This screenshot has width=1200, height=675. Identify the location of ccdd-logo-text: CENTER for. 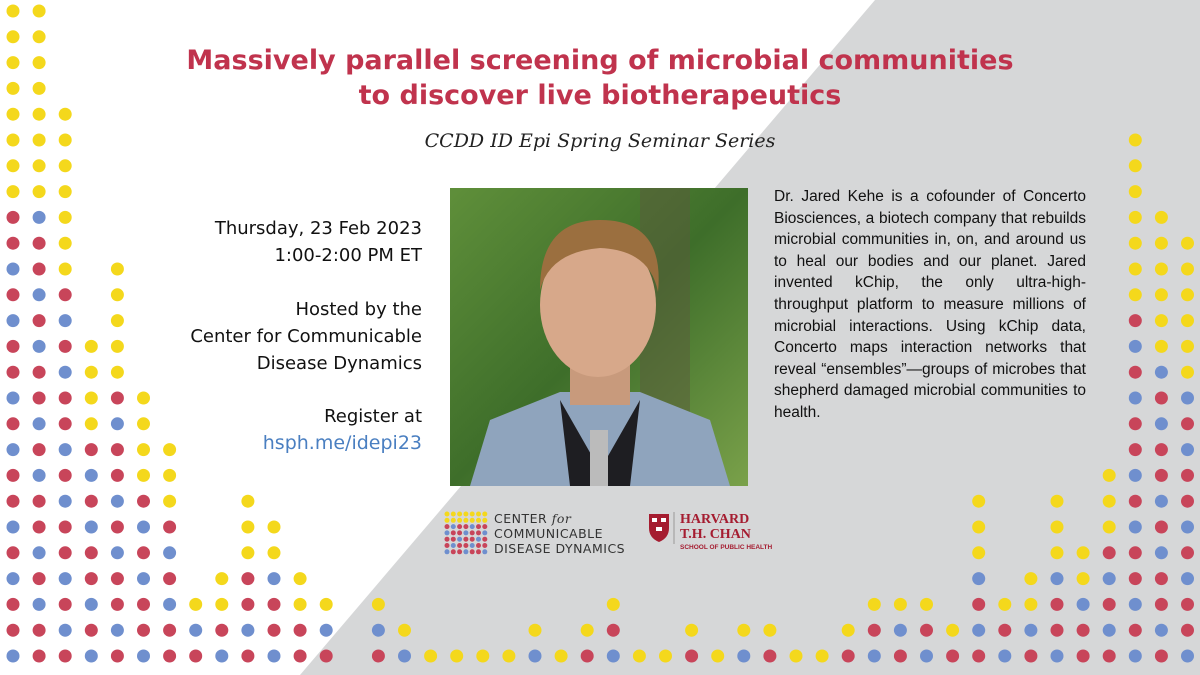
(532, 518).